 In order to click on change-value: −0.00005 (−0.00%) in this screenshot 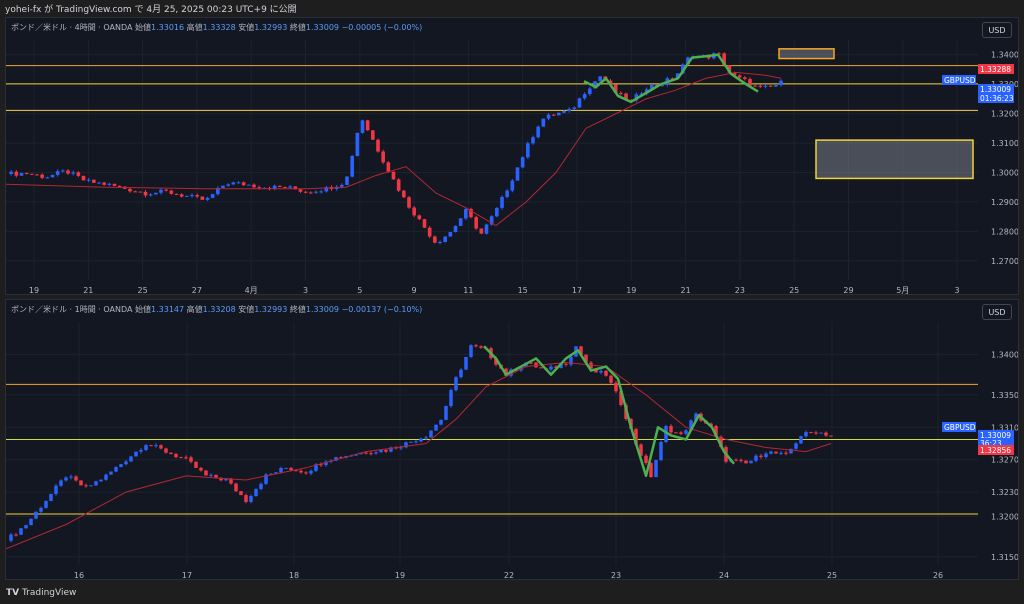, I will do `click(382, 27)`.